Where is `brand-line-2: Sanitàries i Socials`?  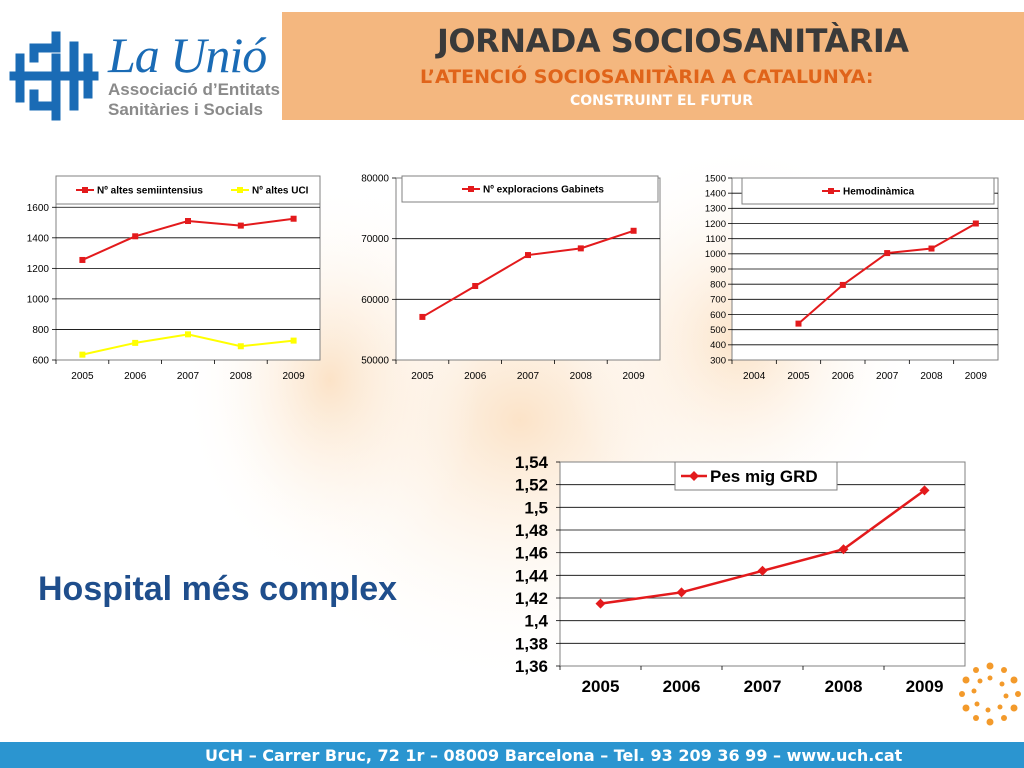 brand-line-2: Sanitàries i Socials is located at coordinates (185, 109).